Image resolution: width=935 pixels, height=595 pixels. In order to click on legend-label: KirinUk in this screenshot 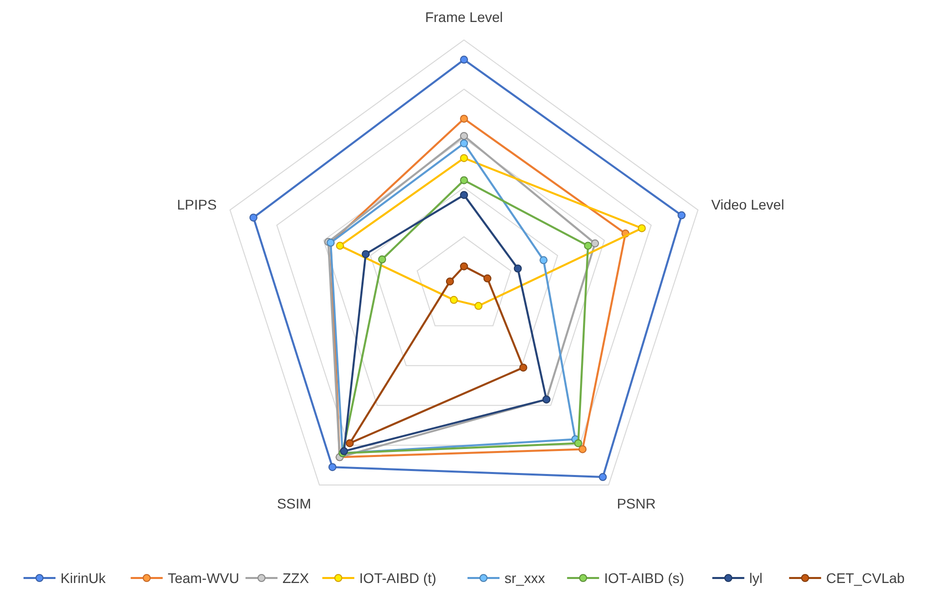, I will do `click(83, 578)`.